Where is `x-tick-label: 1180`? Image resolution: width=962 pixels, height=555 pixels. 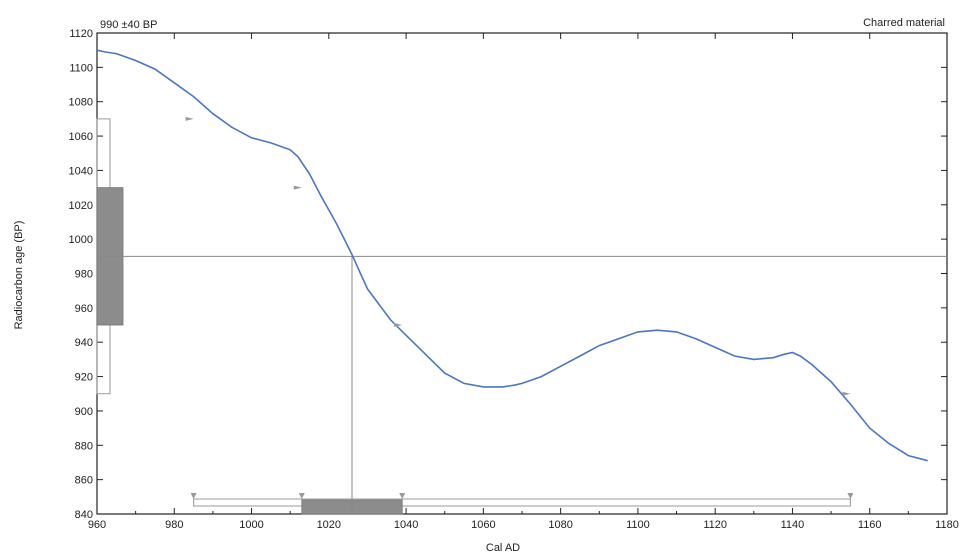
x-tick-label: 1180 is located at coordinates (947, 525).